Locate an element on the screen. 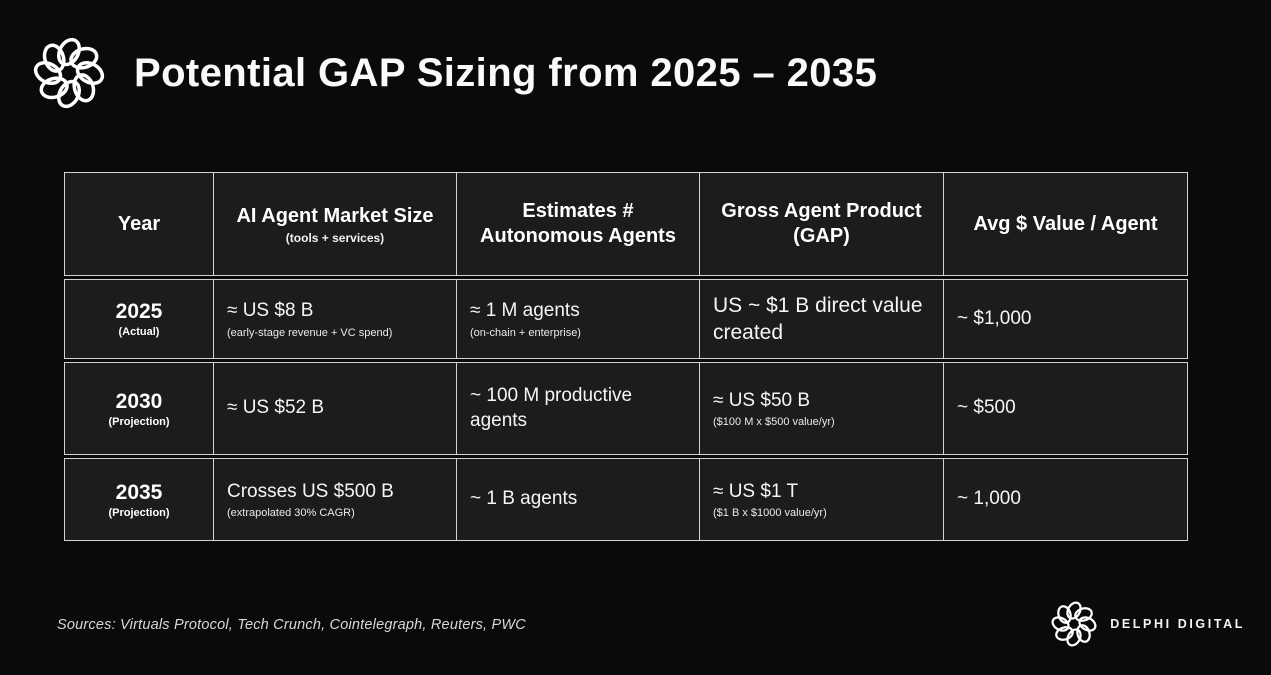  cell-2025-year: 2025 (Actual) is located at coordinates (139, 319).